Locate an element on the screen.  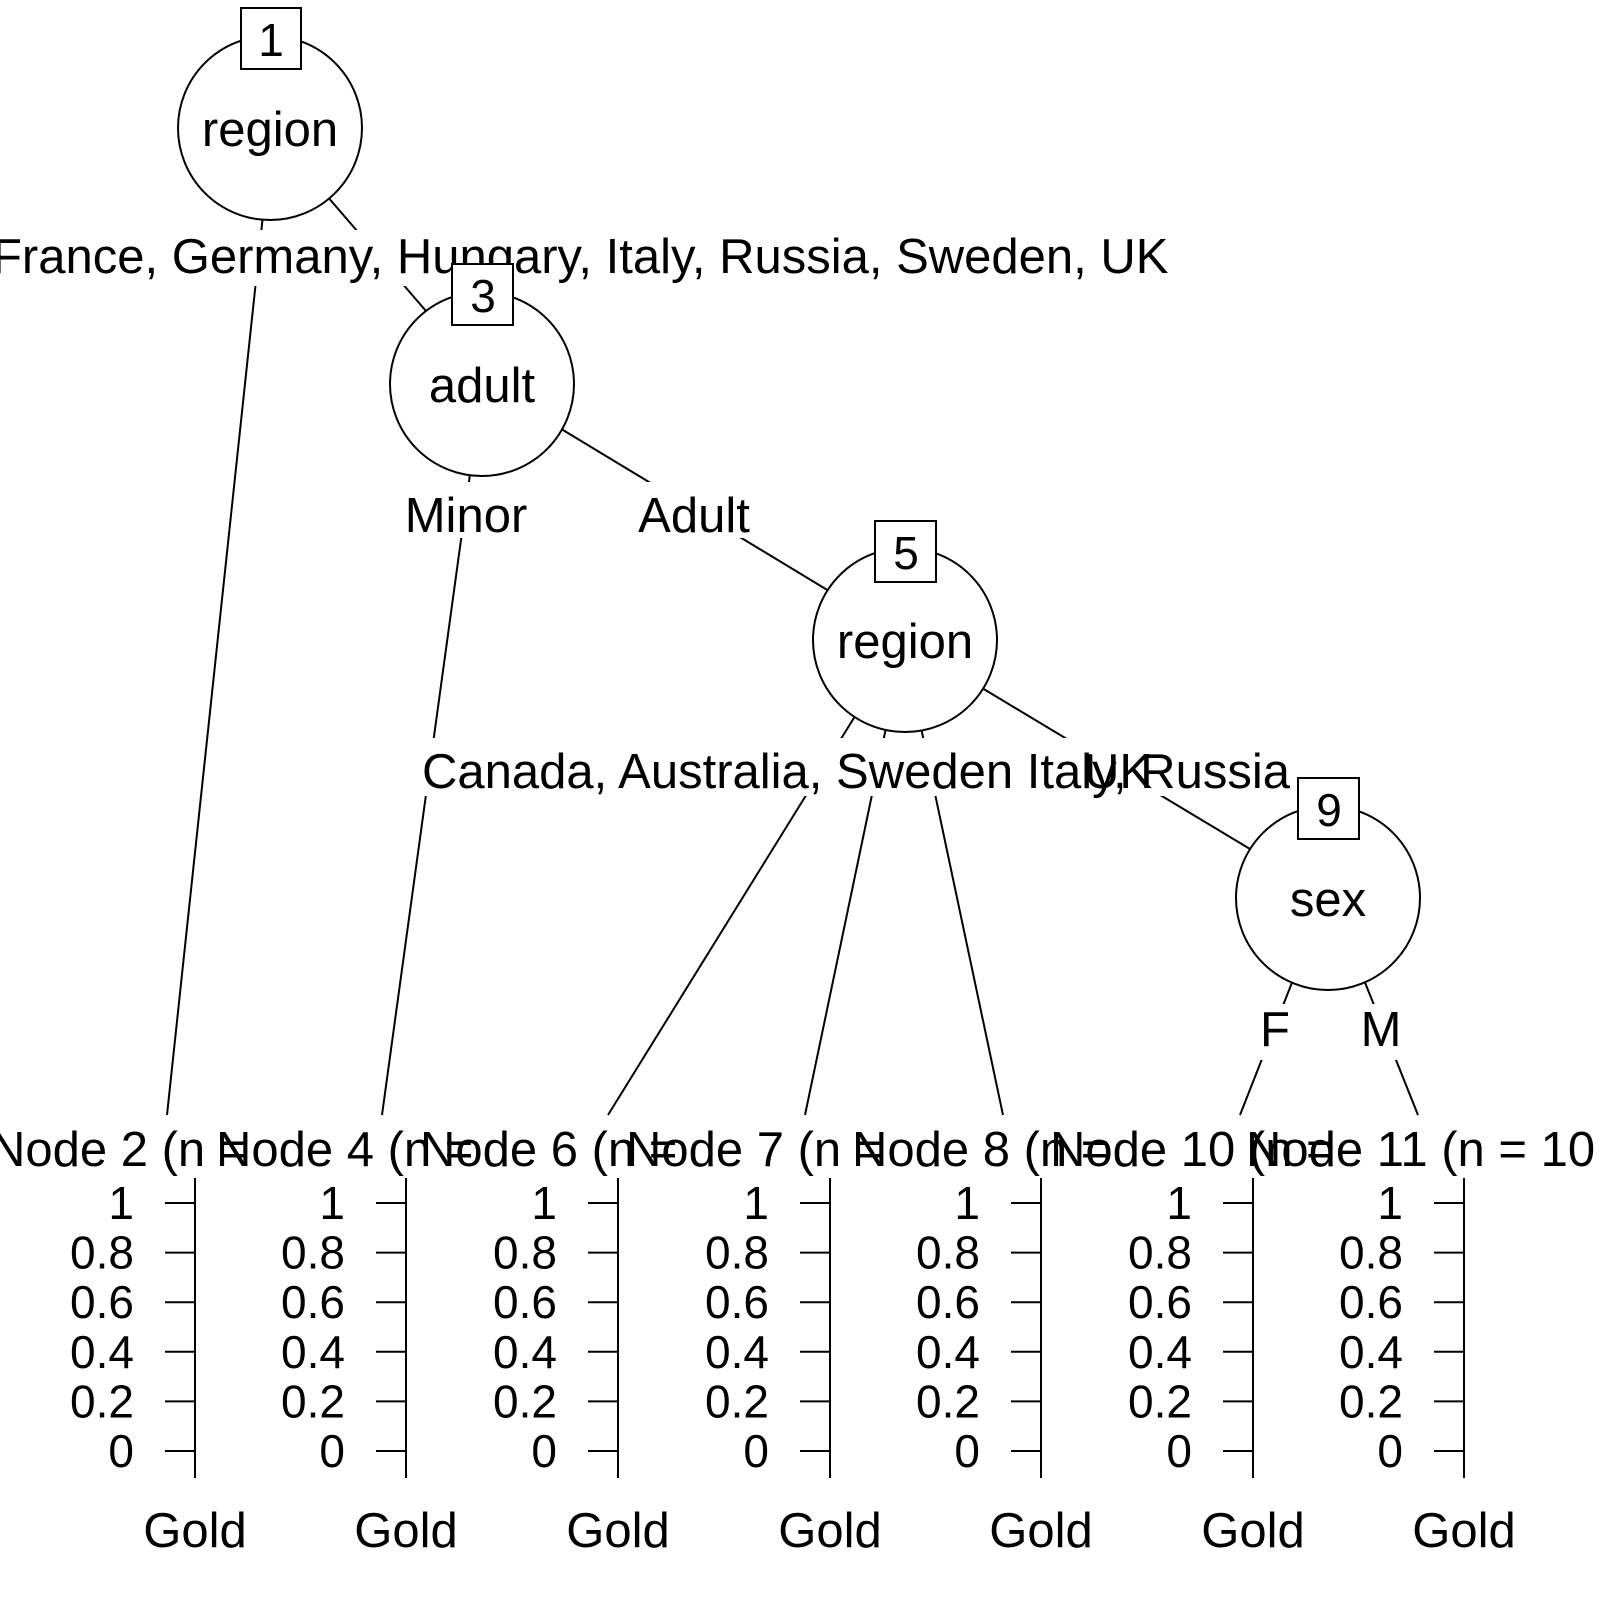
inner-node-5: 5 region is located at coordinates (905, 626).